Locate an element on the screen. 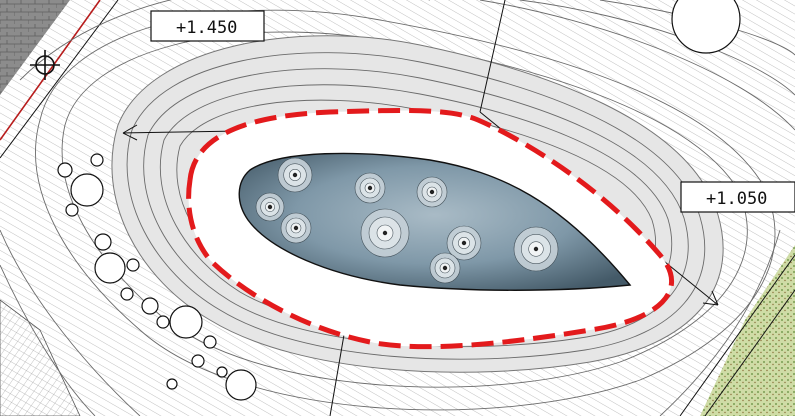 The image size is (795, 416). fountain-jets is located at coordinates (407, 220).